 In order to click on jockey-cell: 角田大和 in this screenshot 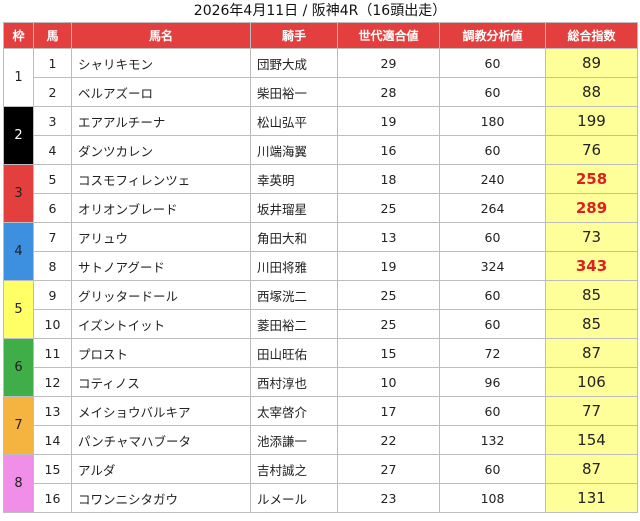, I will do `click(294, 237)`.